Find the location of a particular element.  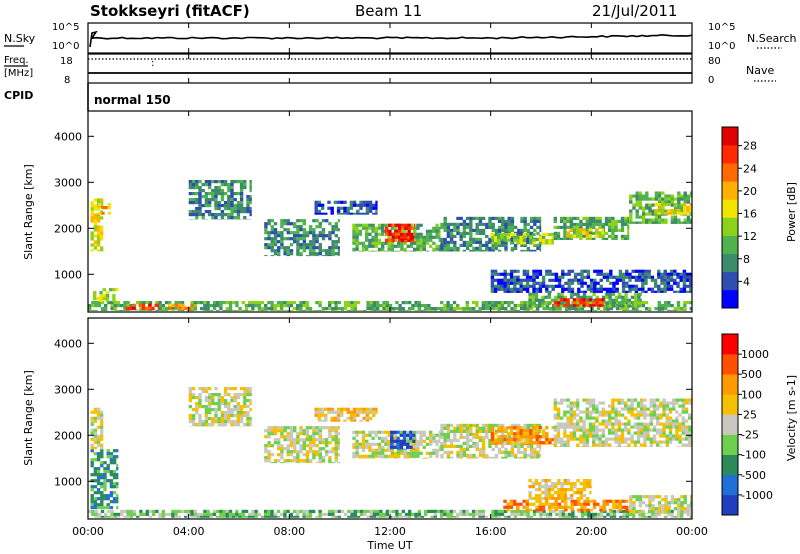

power-colorbar-tick-label: 4 is located at coordinates (746, 281).